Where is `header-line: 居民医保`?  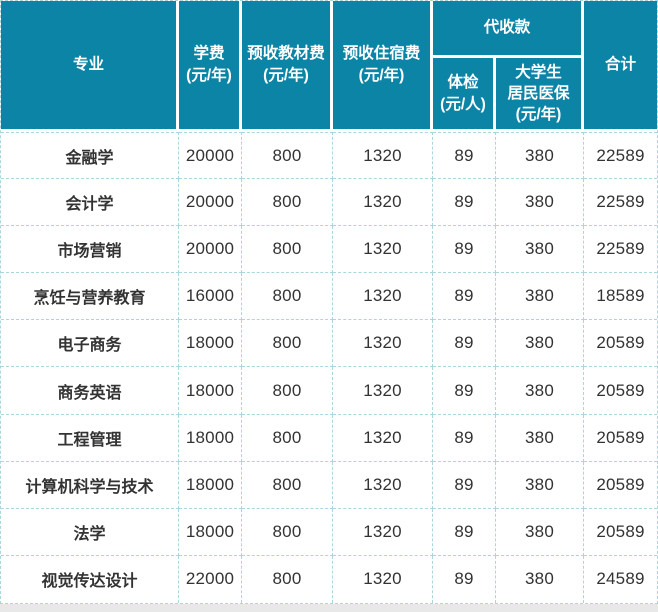
header-line: 居民医保 is located at coordinates (538, 93).